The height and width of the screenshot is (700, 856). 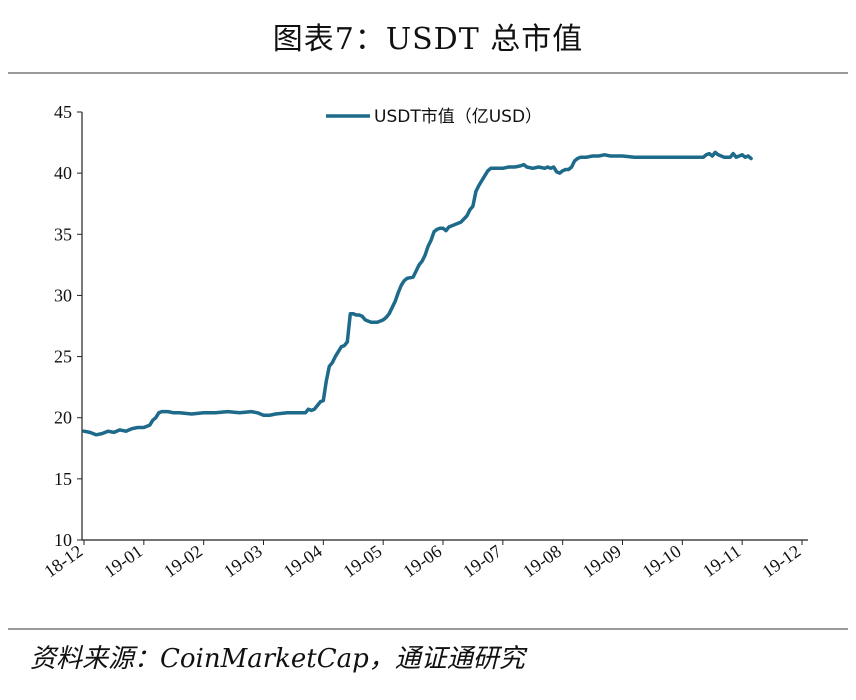 What do you see at coordinates (428, 39) in the screenshot?
I see `chart-title: 图表7：USDT 总市值` at bounding box center [428, 39].